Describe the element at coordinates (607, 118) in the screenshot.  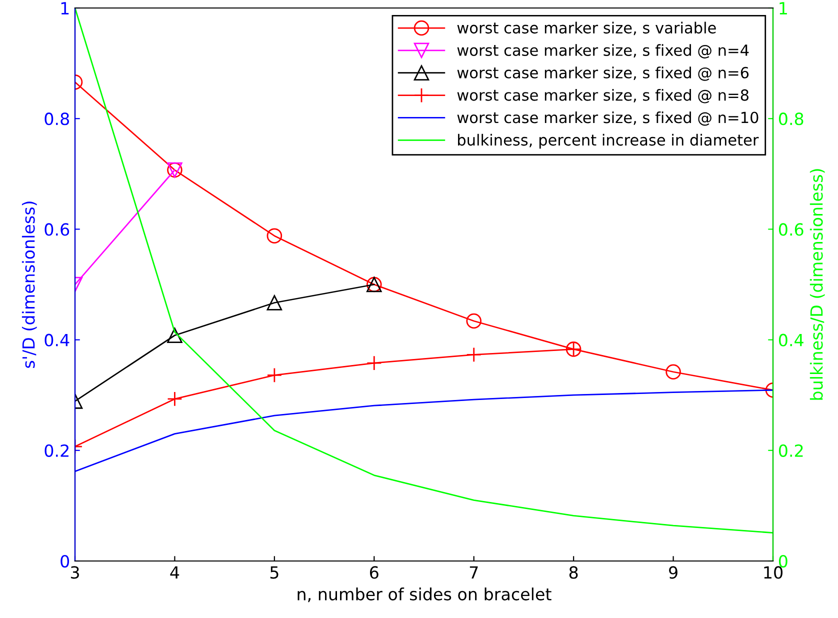
I see `legend-label: worst case marker size, s fixed @ n=10` at that location.